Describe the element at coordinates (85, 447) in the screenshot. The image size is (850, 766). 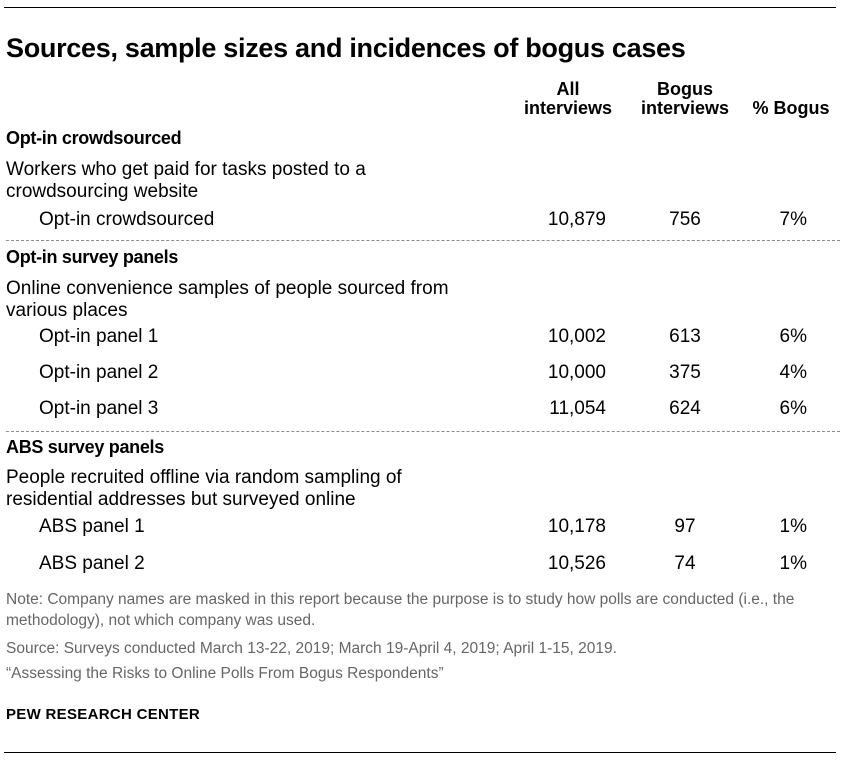
I see `group-title-abs-panels: ABS survey panels` at that location.